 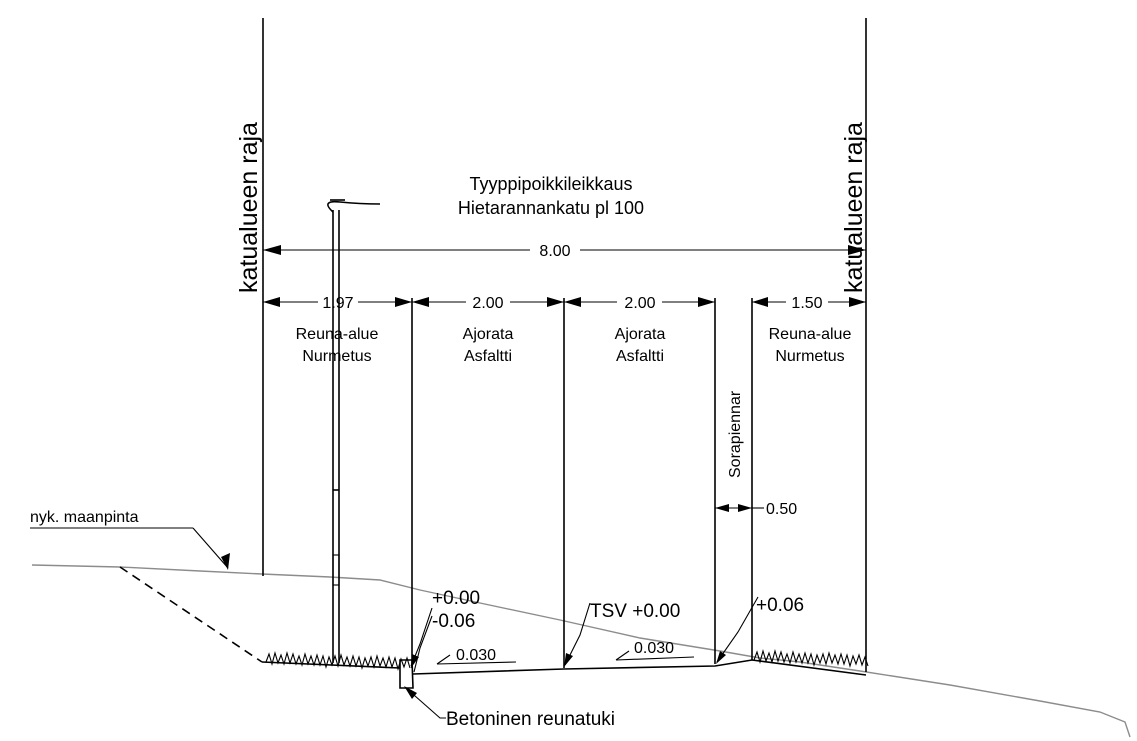 I want to click on left-boundary-label: katualueen raja, so click(x=249, y=207).